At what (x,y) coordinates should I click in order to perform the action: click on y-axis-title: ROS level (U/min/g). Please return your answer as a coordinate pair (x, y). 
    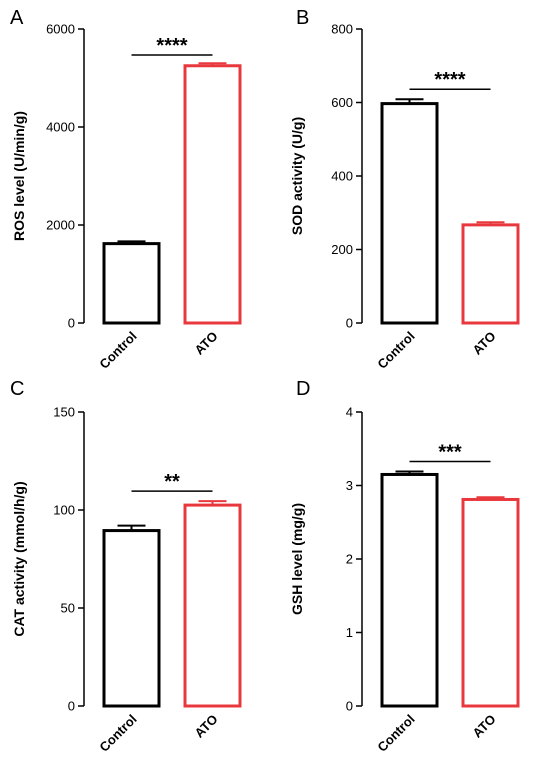
    Looking at the image, I should click on (19, 176).